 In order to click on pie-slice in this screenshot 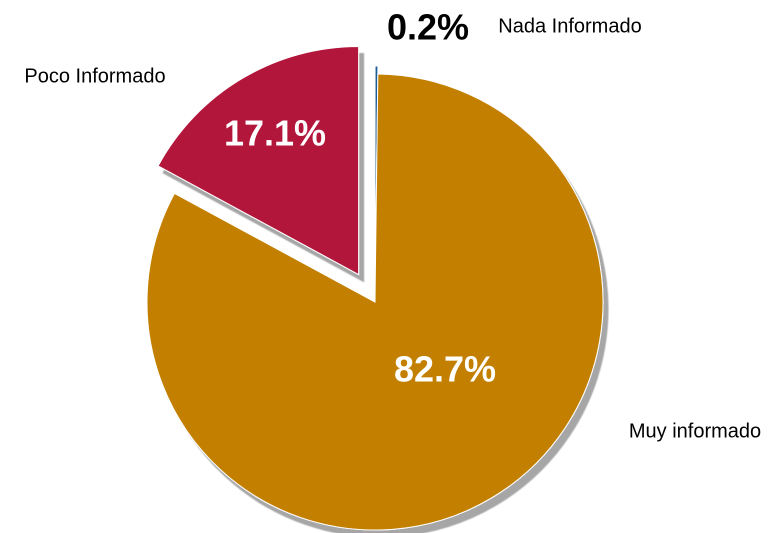, I will do `click(258, 161)`.